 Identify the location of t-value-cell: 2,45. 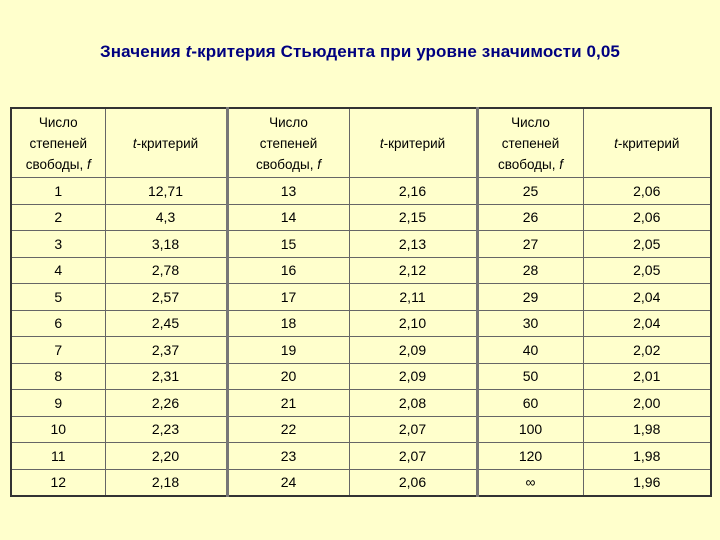
(166, 323).